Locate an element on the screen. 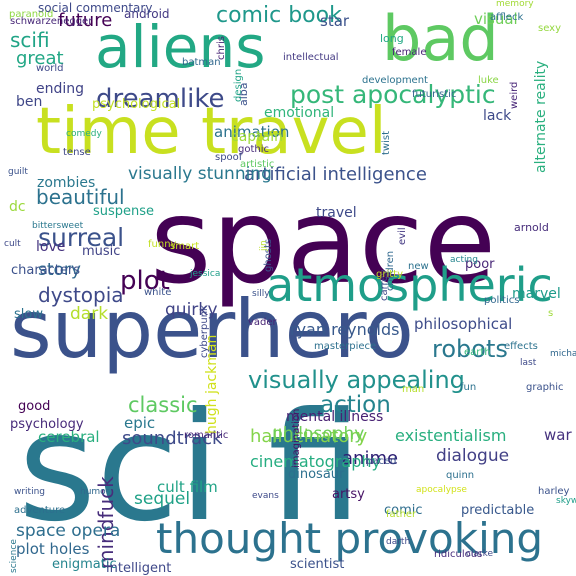 This screenshot has width=576, height=576. word-23: space opera is located at coordinates (68, 531).